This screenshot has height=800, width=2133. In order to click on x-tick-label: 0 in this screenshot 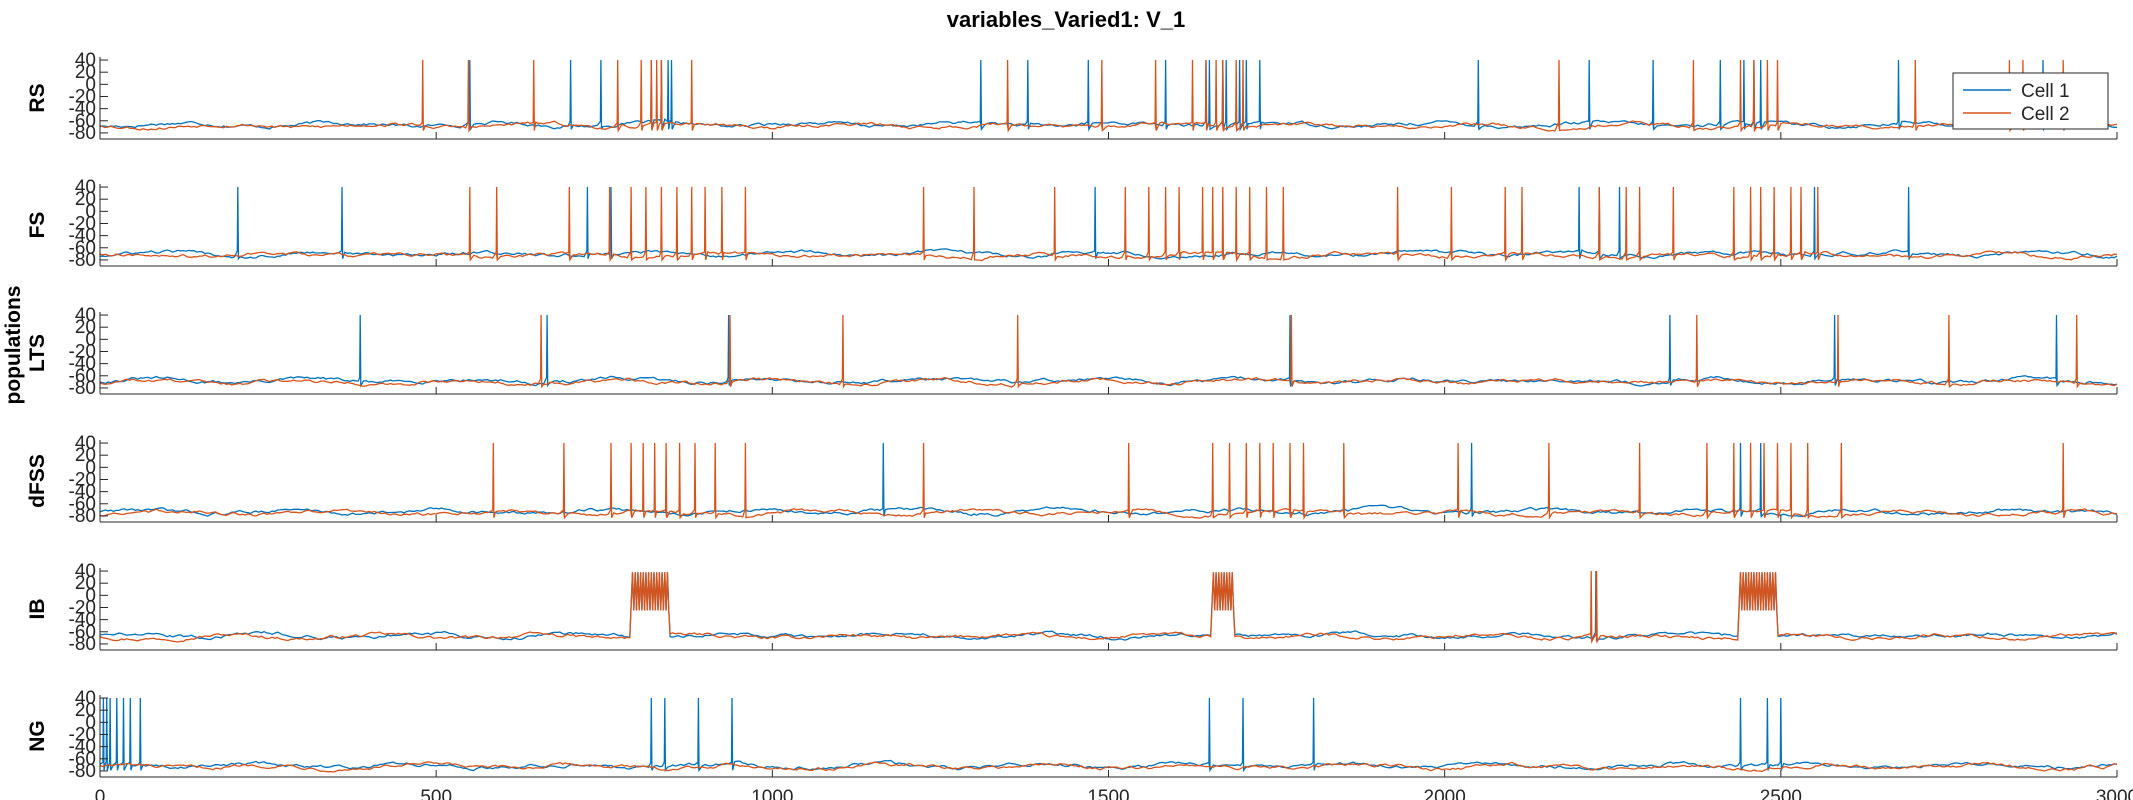, I will do `click(100, 793)`.